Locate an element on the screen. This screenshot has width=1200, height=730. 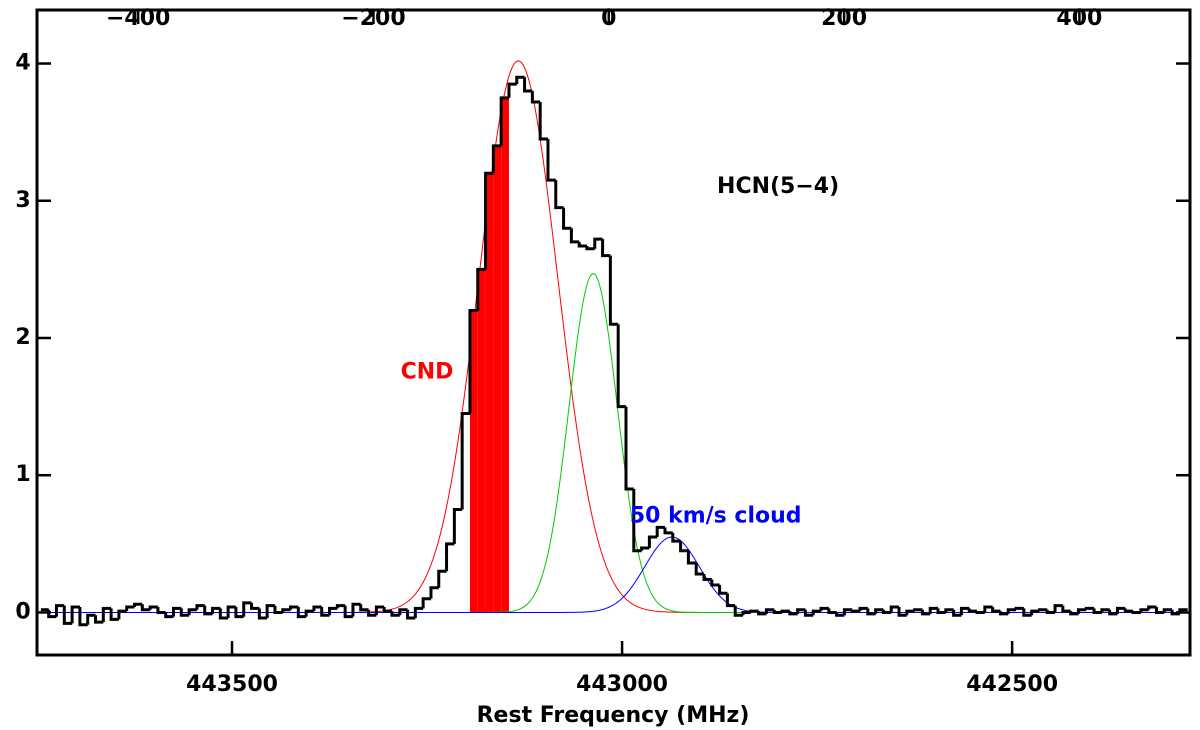
annotation: HCN(5−4) is located at coordinates (778, 186).